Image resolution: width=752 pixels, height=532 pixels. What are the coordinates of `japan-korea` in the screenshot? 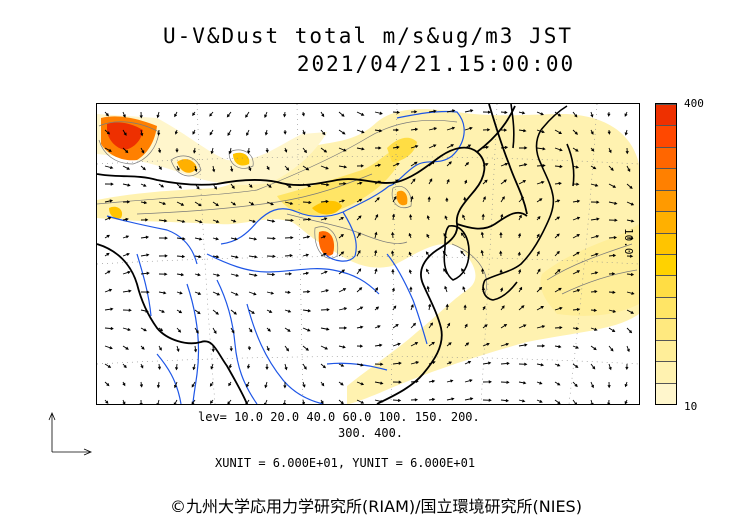 It's located at (509, 202).